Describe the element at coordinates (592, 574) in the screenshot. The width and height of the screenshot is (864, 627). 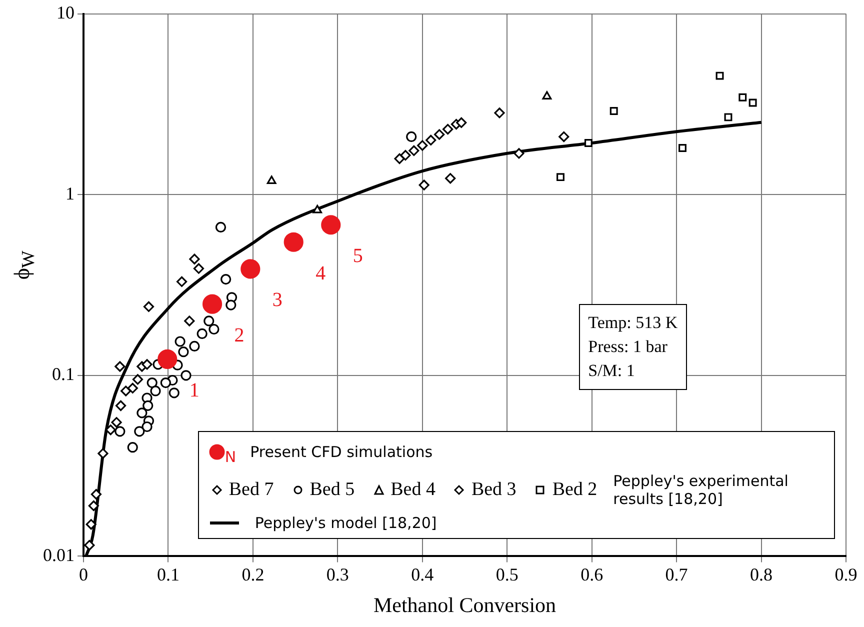
I see `x-tick-label: 0.6` at that location.